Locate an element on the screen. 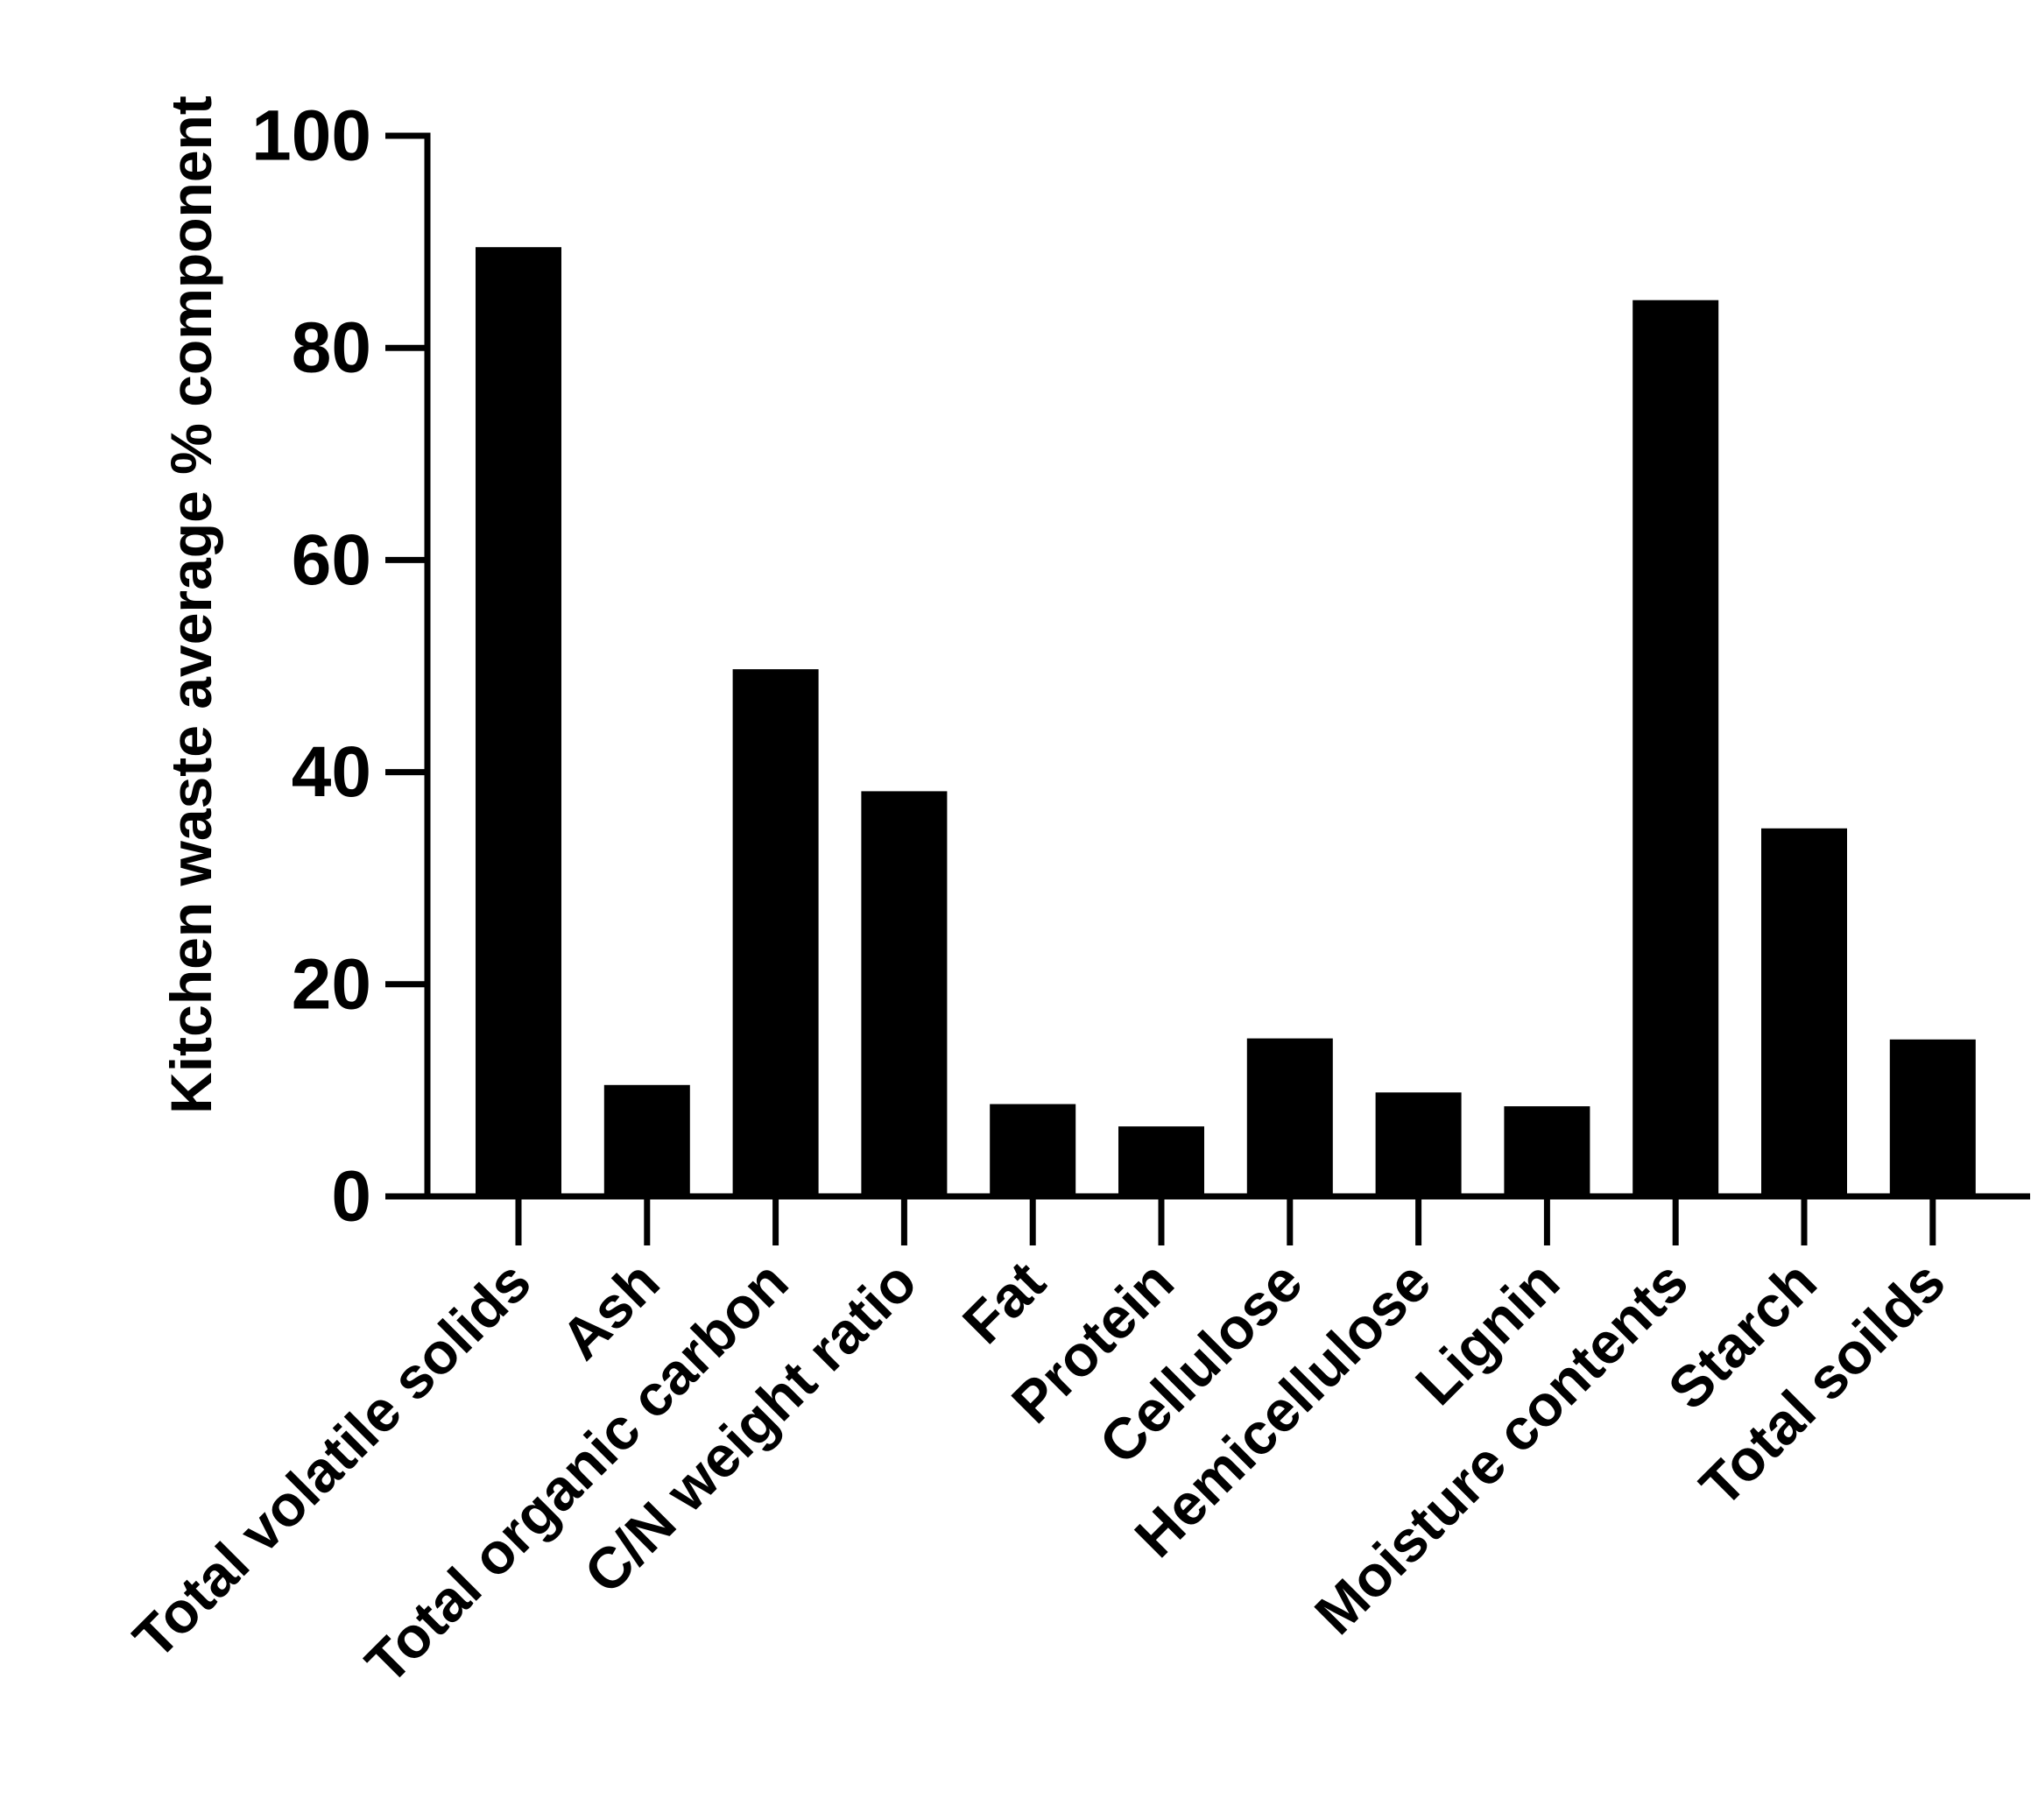 The width and height of the screenshot is (2038, 1820). y-tick-label: 60 is located at coordinates (331, 560).